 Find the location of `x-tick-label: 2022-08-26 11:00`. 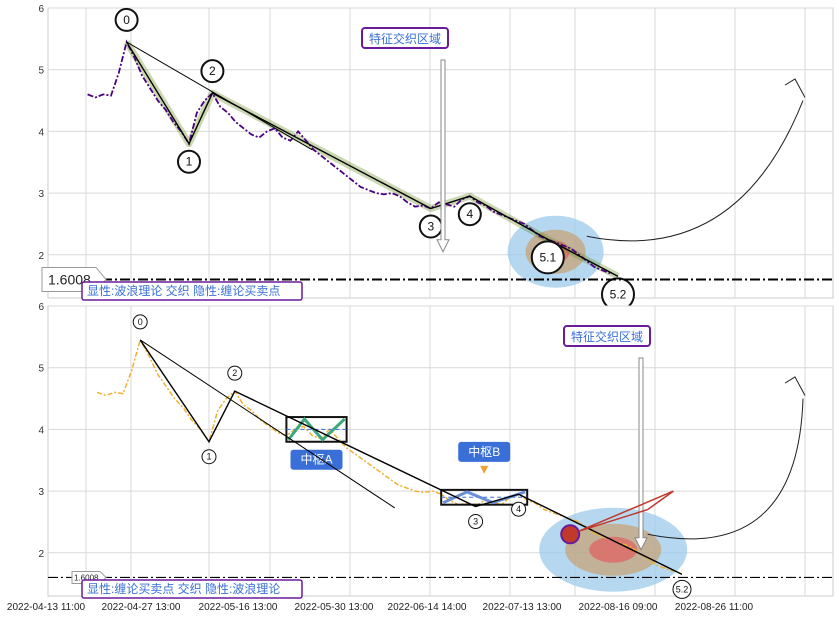

x-tick-label: 2022-08-26 11:00 is located at coordinates (714, 607).